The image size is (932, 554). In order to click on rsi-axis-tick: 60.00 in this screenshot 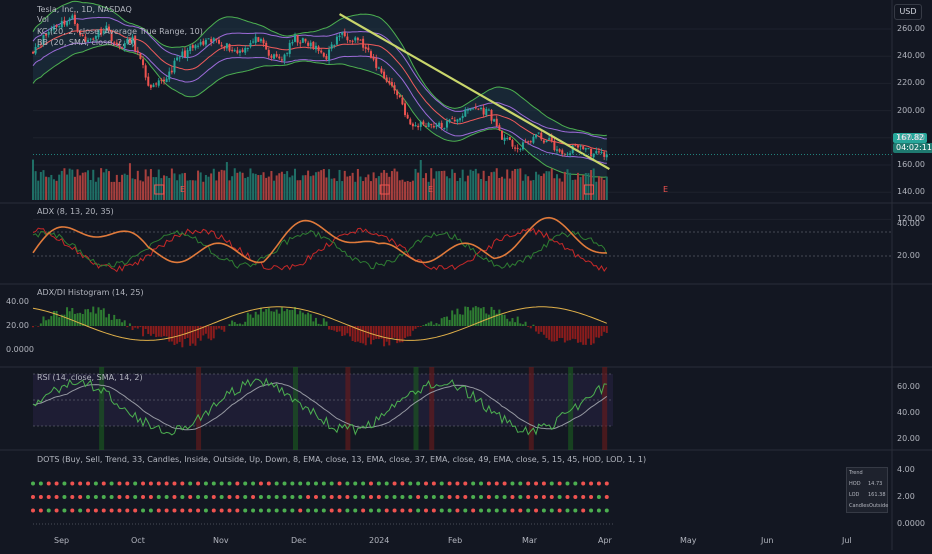, I will do `click(908, 386)`.